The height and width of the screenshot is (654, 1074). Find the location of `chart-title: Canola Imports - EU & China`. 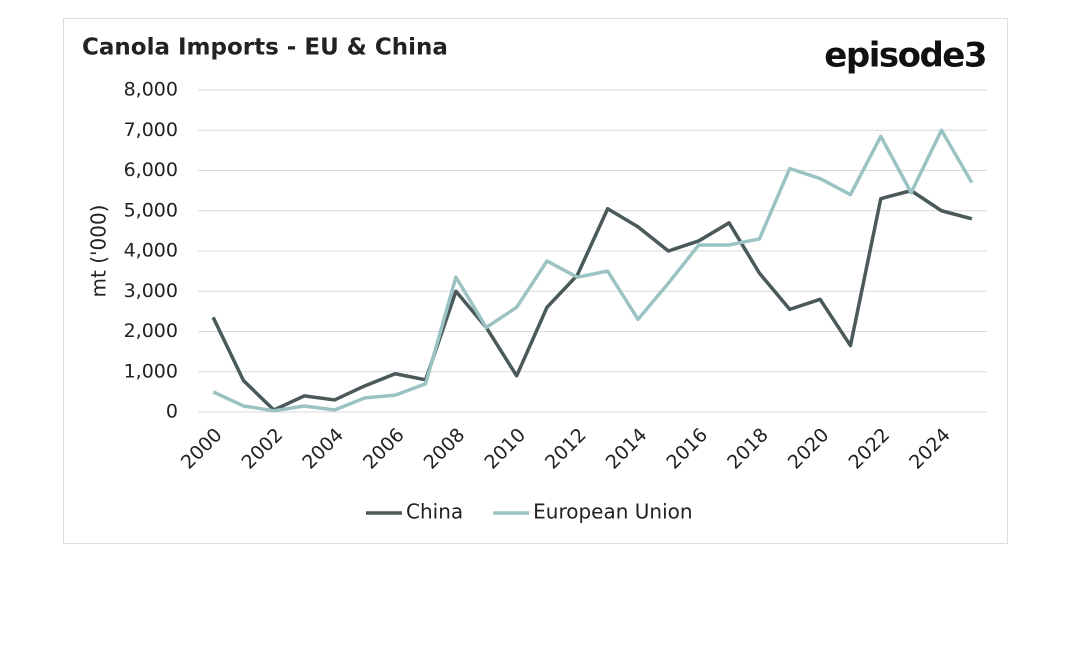

chart-title: Canola Imports - EU & China is located at coordinates (265, 48).